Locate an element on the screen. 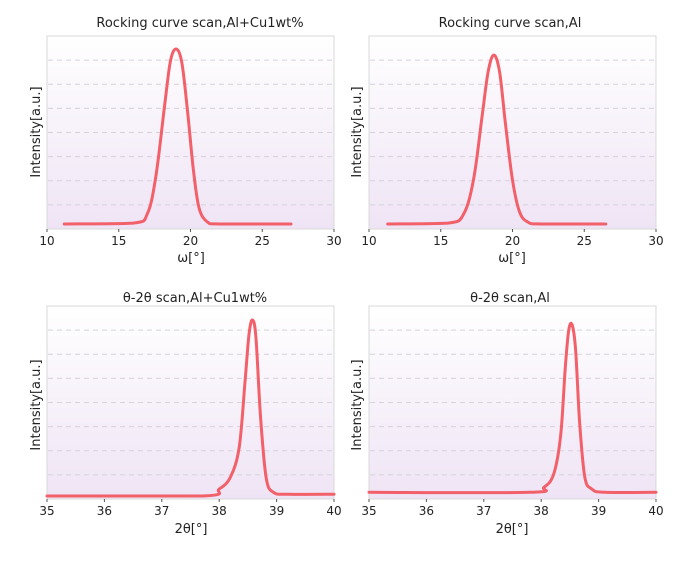 The height and width of the screenshot is (575, 700). chart-title: Rocking curve scan,Al+Cu1wt% is located at coordinates (199, 23).